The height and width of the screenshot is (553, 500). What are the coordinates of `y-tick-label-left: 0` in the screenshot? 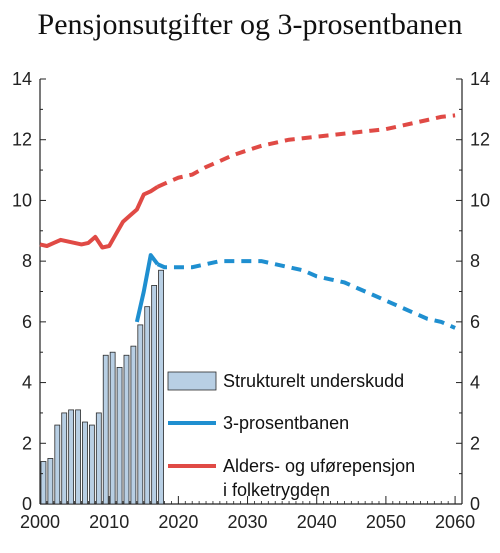 It's located at (27, 504).